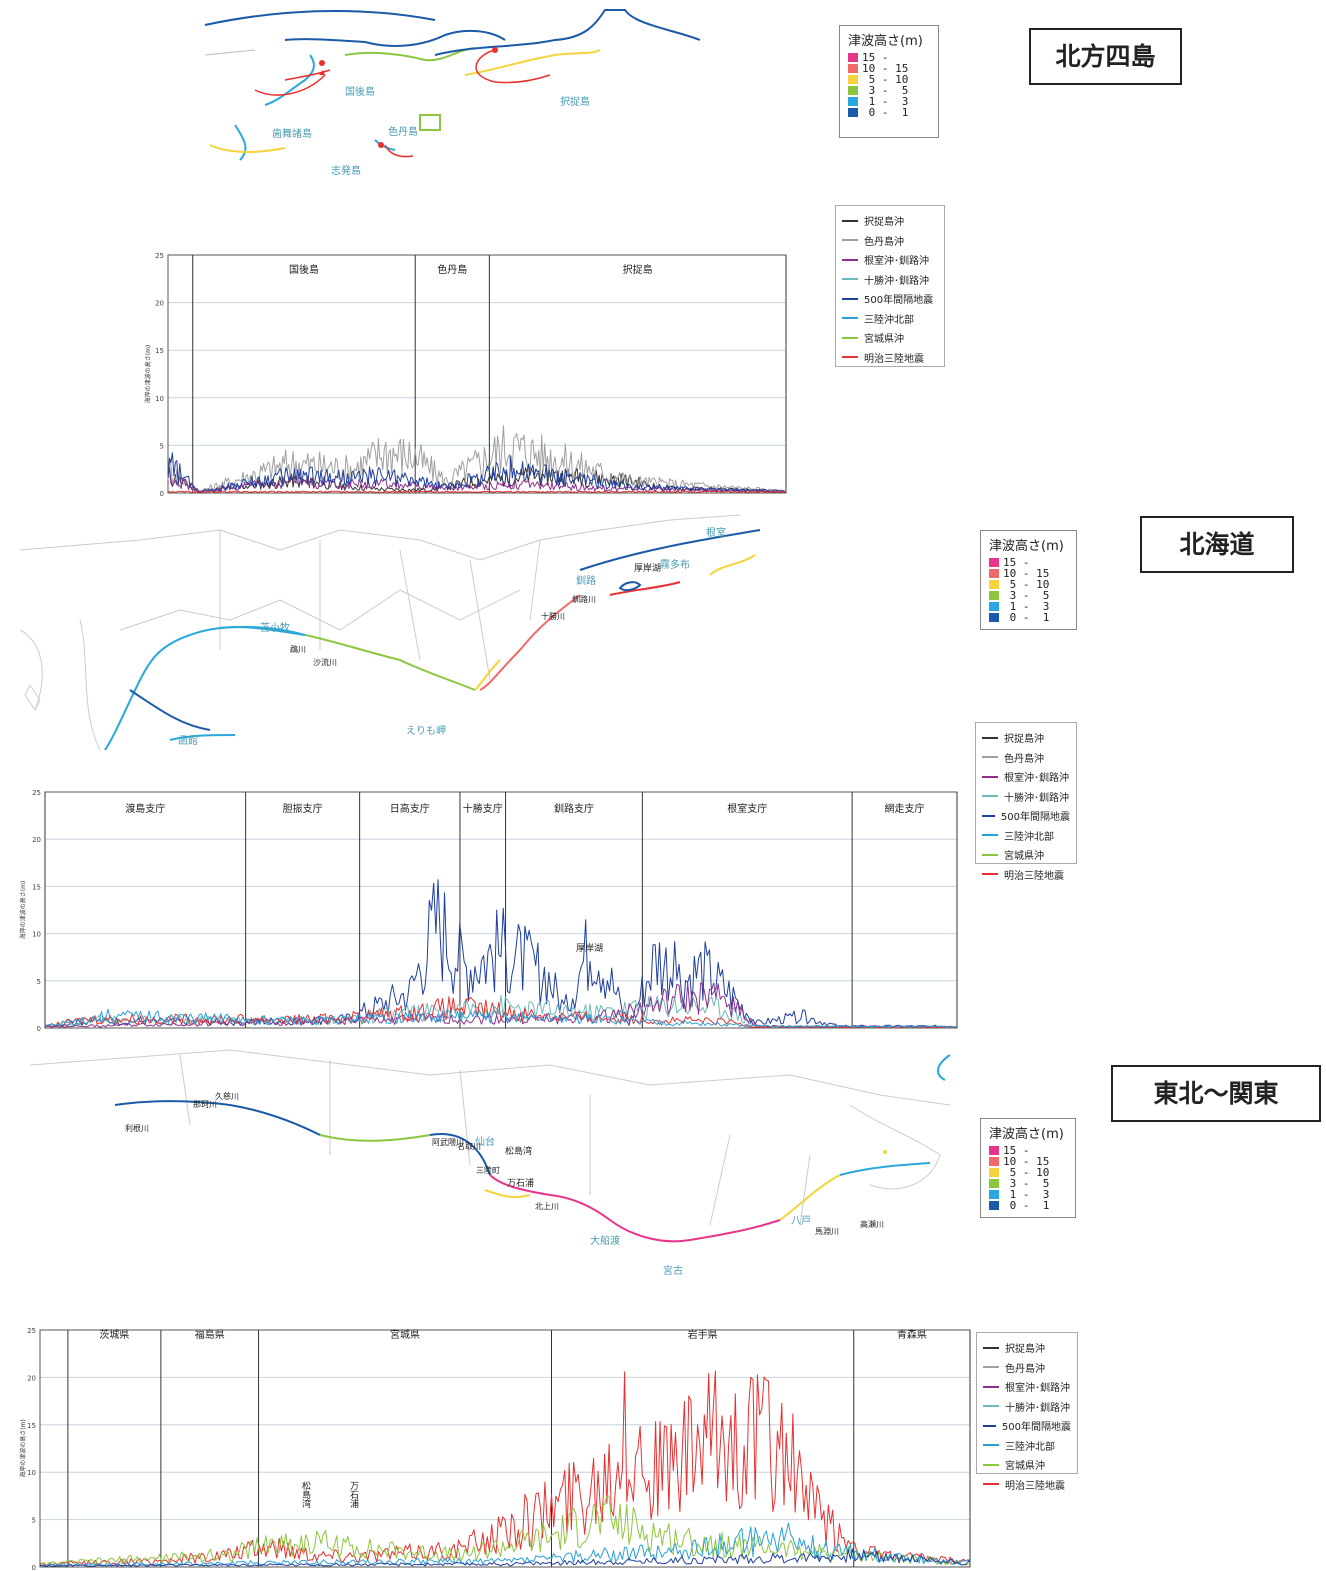  What do you see at coordinates (304, 269) in the screenshot?
I see `section-label: 国後島` at bounding box center [304, 269].